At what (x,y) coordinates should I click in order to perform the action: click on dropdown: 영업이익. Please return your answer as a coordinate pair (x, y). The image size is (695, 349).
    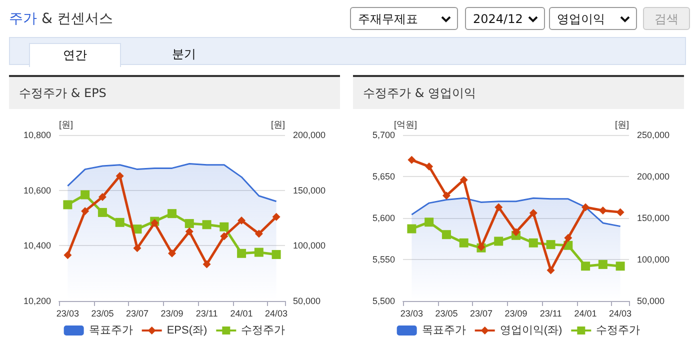
    Looking at the image, I should click on (593, 18).